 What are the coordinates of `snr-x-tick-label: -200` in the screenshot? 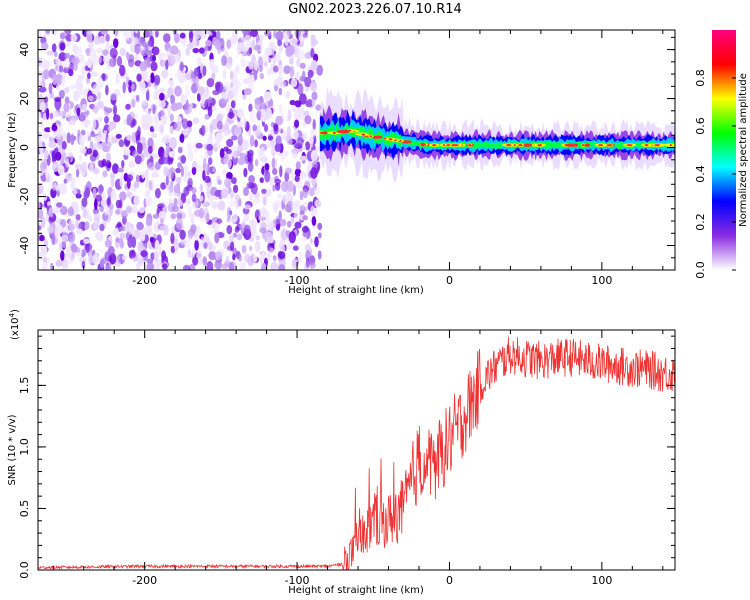 It's located at (144, 580).